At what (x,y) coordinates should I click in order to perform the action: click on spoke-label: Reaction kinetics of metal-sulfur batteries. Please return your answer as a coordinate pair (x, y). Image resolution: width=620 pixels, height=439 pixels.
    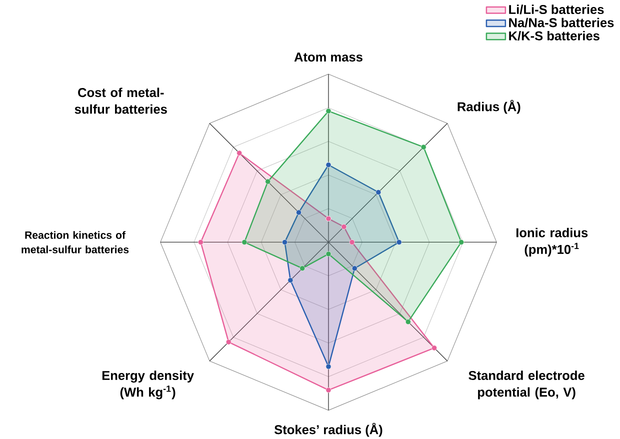
    Looking at the image, I should click on (75, 242).